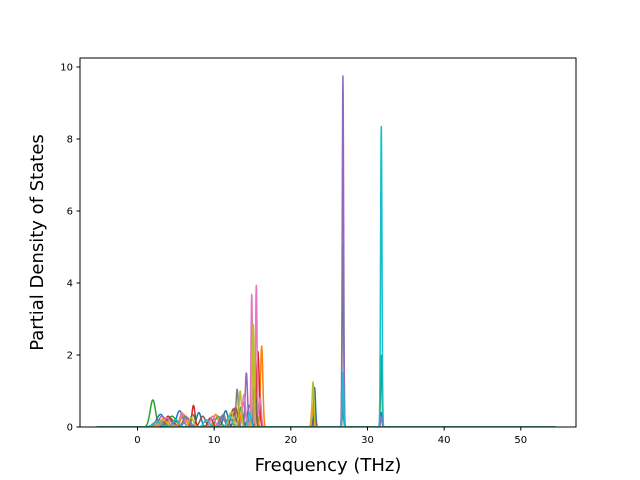  What do you see at coordinates (328, 465) in the screenshot?
I see `x-axis-label: Frequency (THz)` at bounding box center [328, 465].